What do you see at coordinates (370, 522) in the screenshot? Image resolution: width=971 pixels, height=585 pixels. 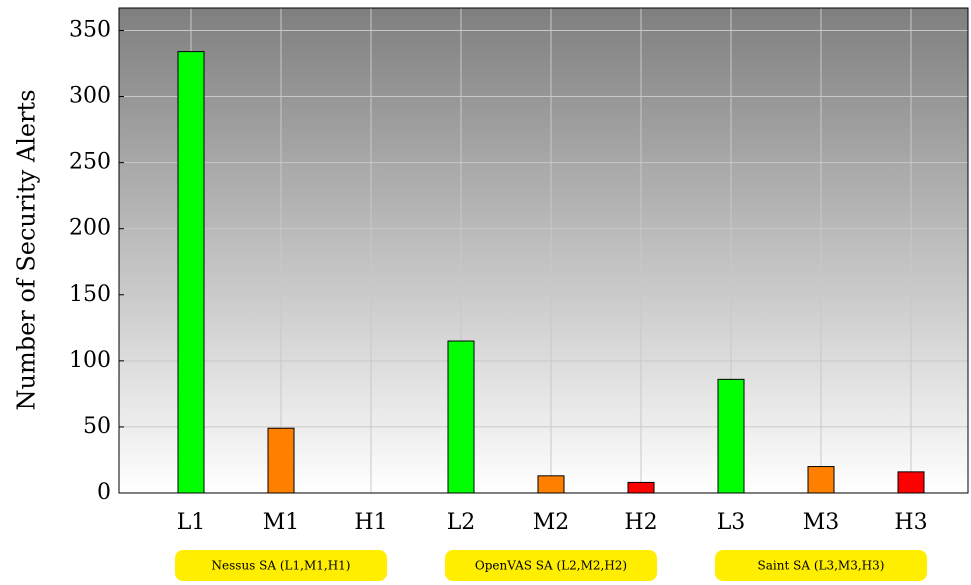 I see `x-tick-label: H1` at bounding box center [370, 522].